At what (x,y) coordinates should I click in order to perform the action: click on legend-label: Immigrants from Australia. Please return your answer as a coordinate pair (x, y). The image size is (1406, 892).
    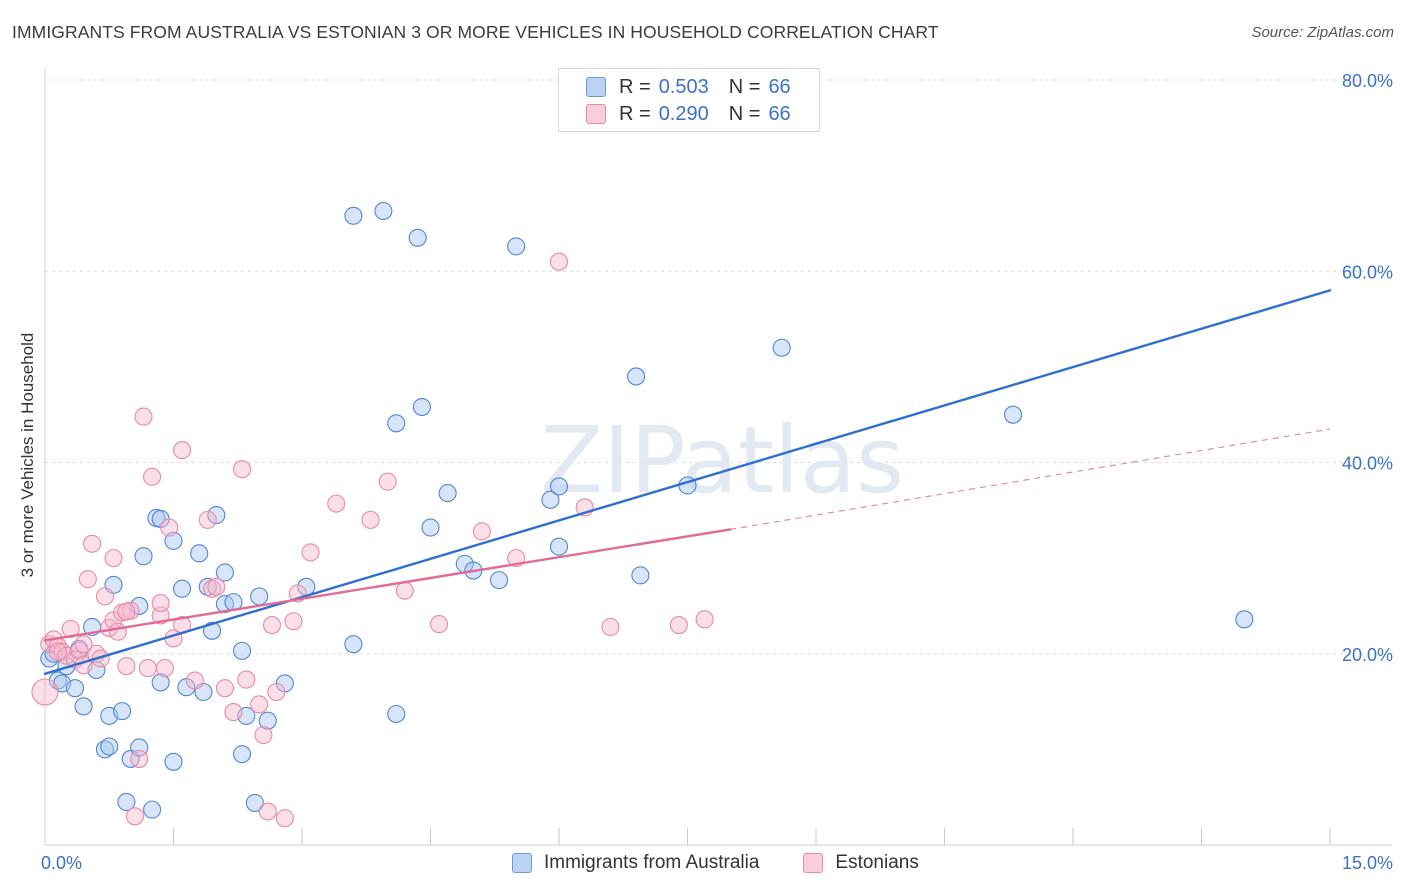
    Looking at the image, I should click on (652, 862).